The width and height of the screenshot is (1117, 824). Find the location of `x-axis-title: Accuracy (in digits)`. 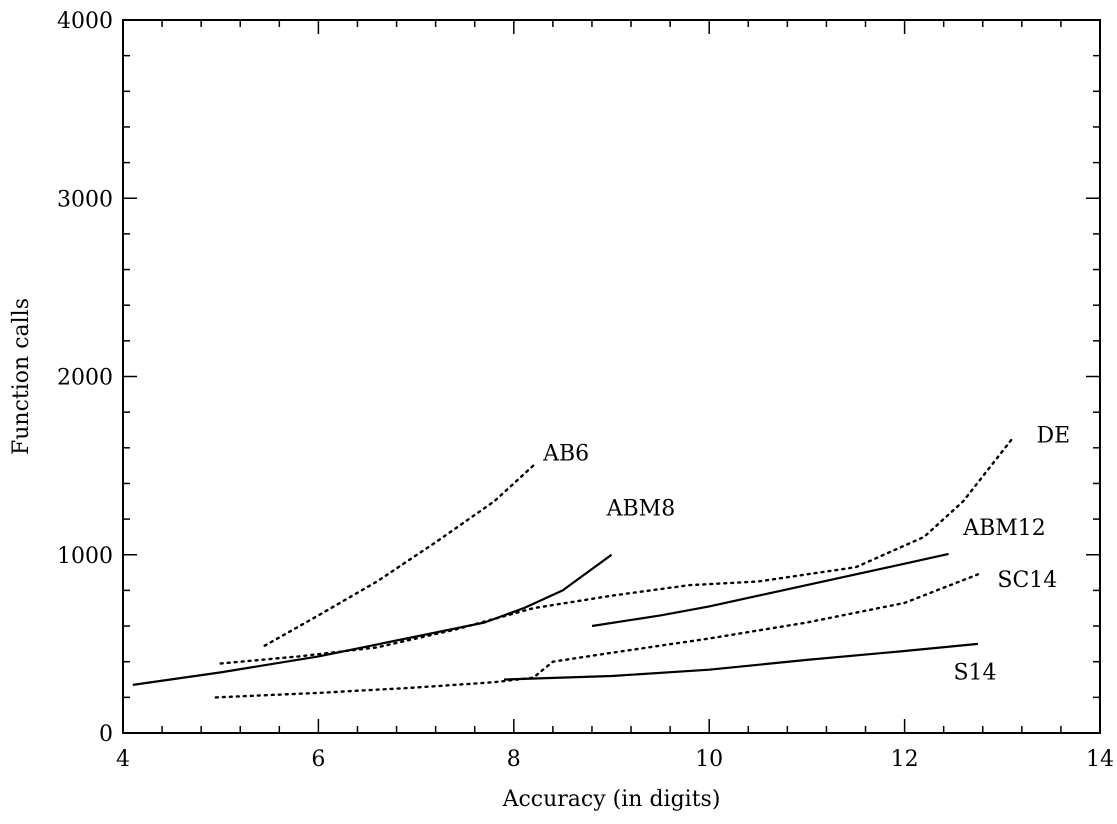

x-axis-title: Accuracy (in digits) is located at coordinates (611, 799).